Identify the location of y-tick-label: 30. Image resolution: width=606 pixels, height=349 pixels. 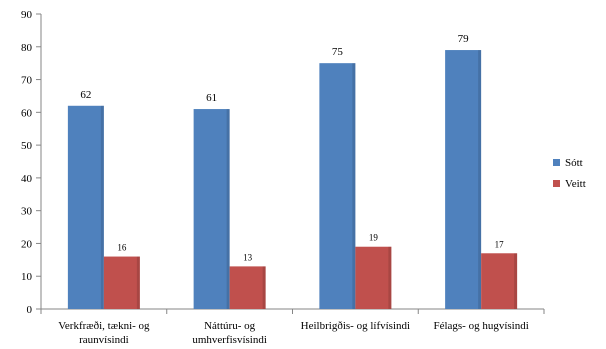
(27, 212).